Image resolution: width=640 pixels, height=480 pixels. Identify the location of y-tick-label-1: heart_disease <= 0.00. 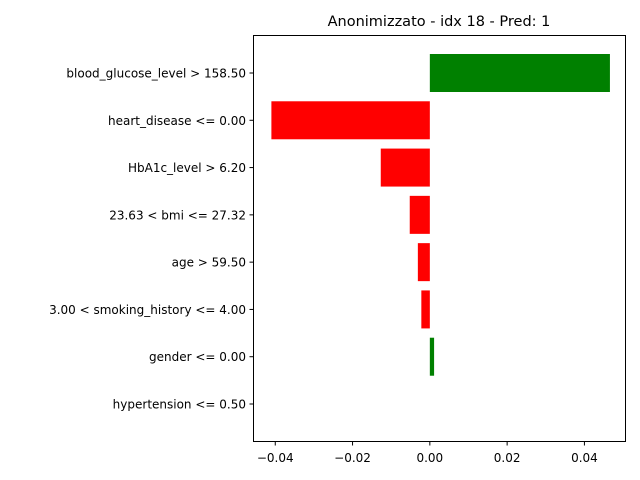
(177, 121).